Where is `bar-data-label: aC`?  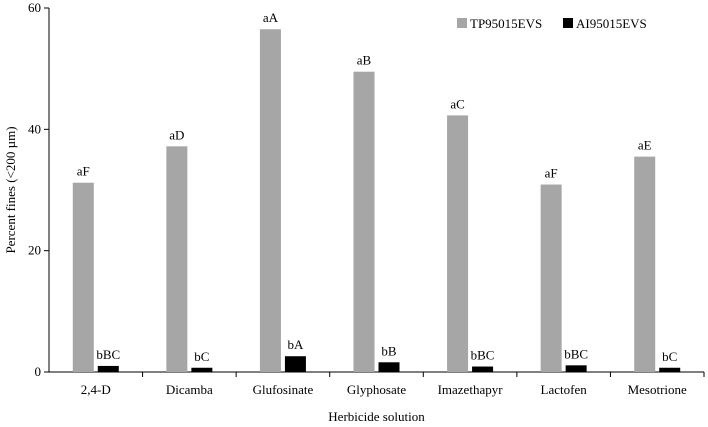
bar-data-label: aC is located at coordinates (457, 103).